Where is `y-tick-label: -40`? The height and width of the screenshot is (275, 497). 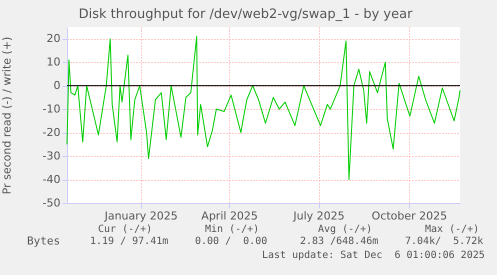 y-tick-label: -40 is located at coordinates (51, 179).